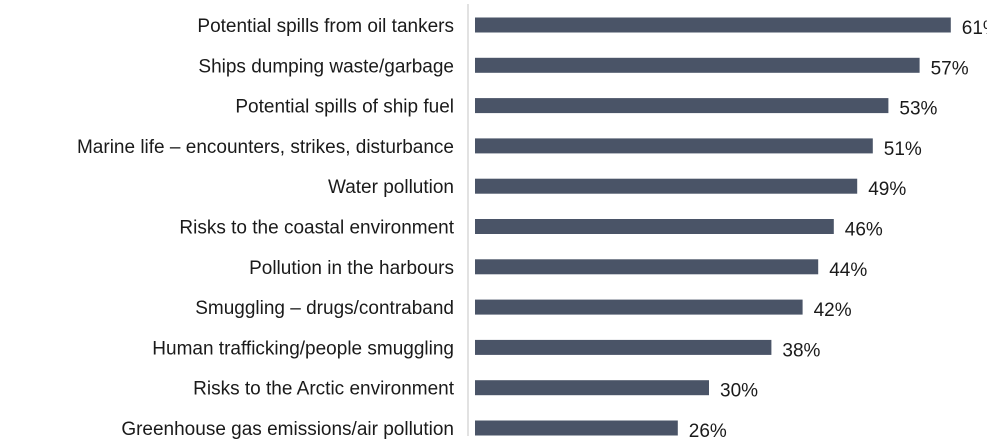 The height and width of the screenshot is (440, 987). Describe the element at coordinates (303, 348) in the screenshot. I see `category-label: Human trafficking/people smuggling` at that location.